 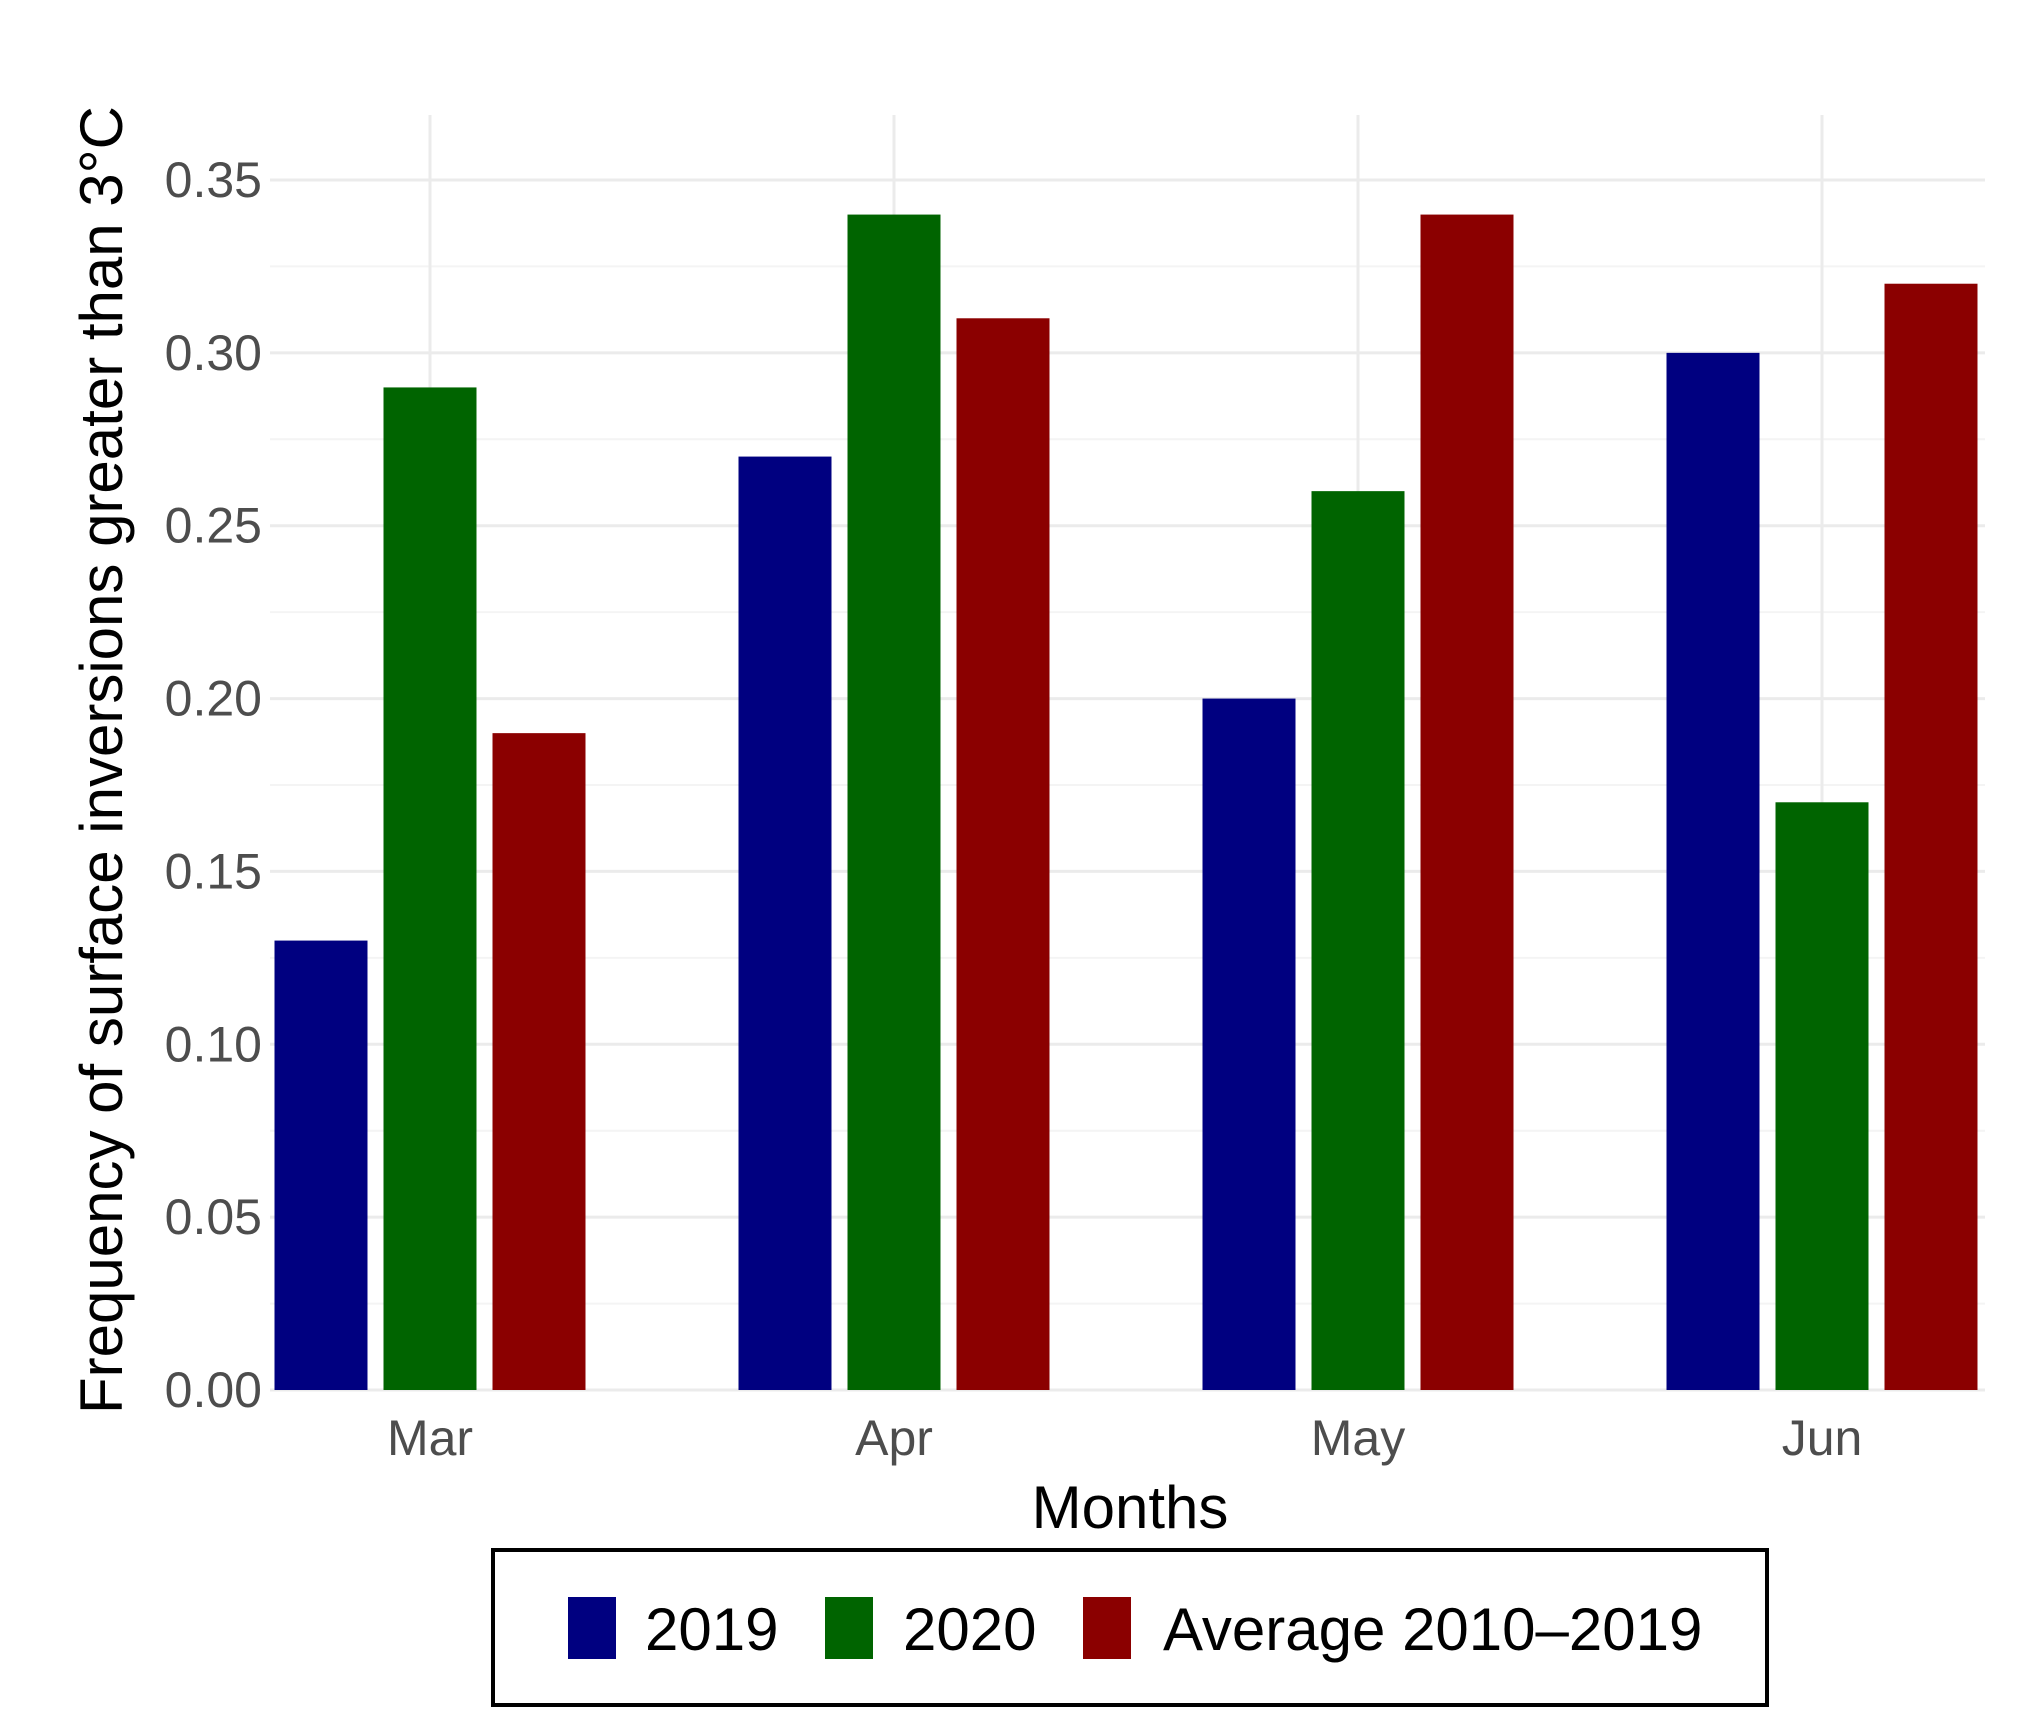 What do you see at coordinates (1358, 941) in the screenshot?
I see `bar-may-2020` at bounding box center [1358, 941].